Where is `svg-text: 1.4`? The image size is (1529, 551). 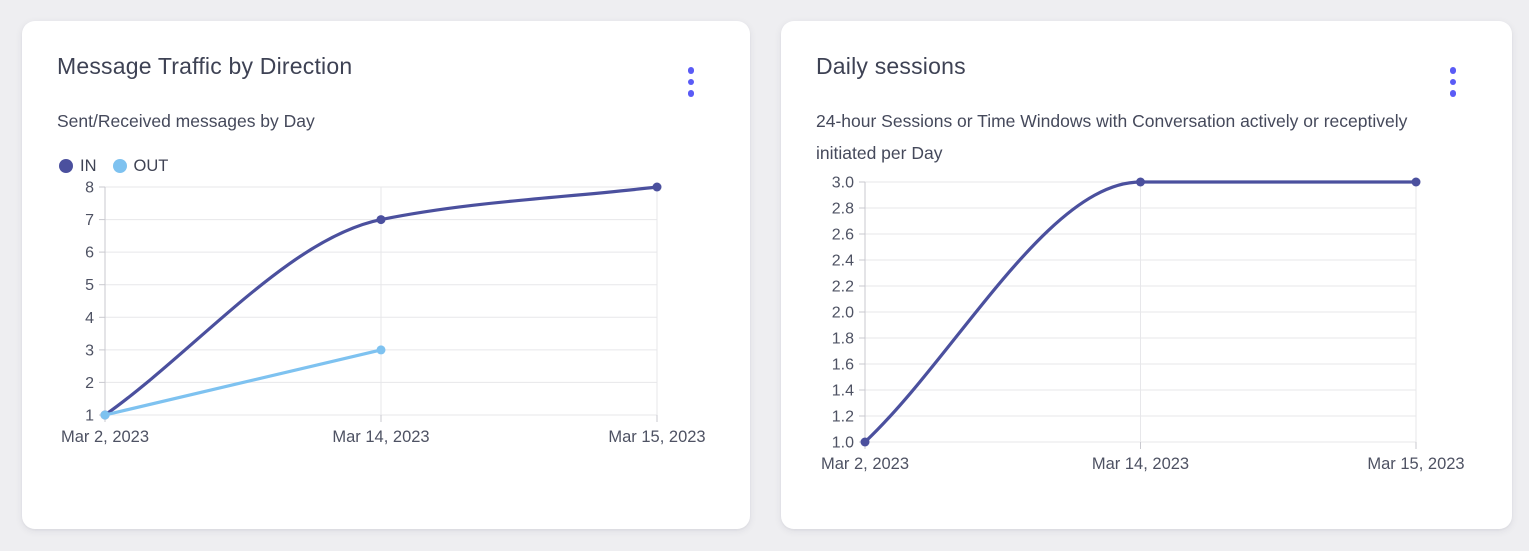
svg-text: 1.4 is located at coordinates (843, 391).